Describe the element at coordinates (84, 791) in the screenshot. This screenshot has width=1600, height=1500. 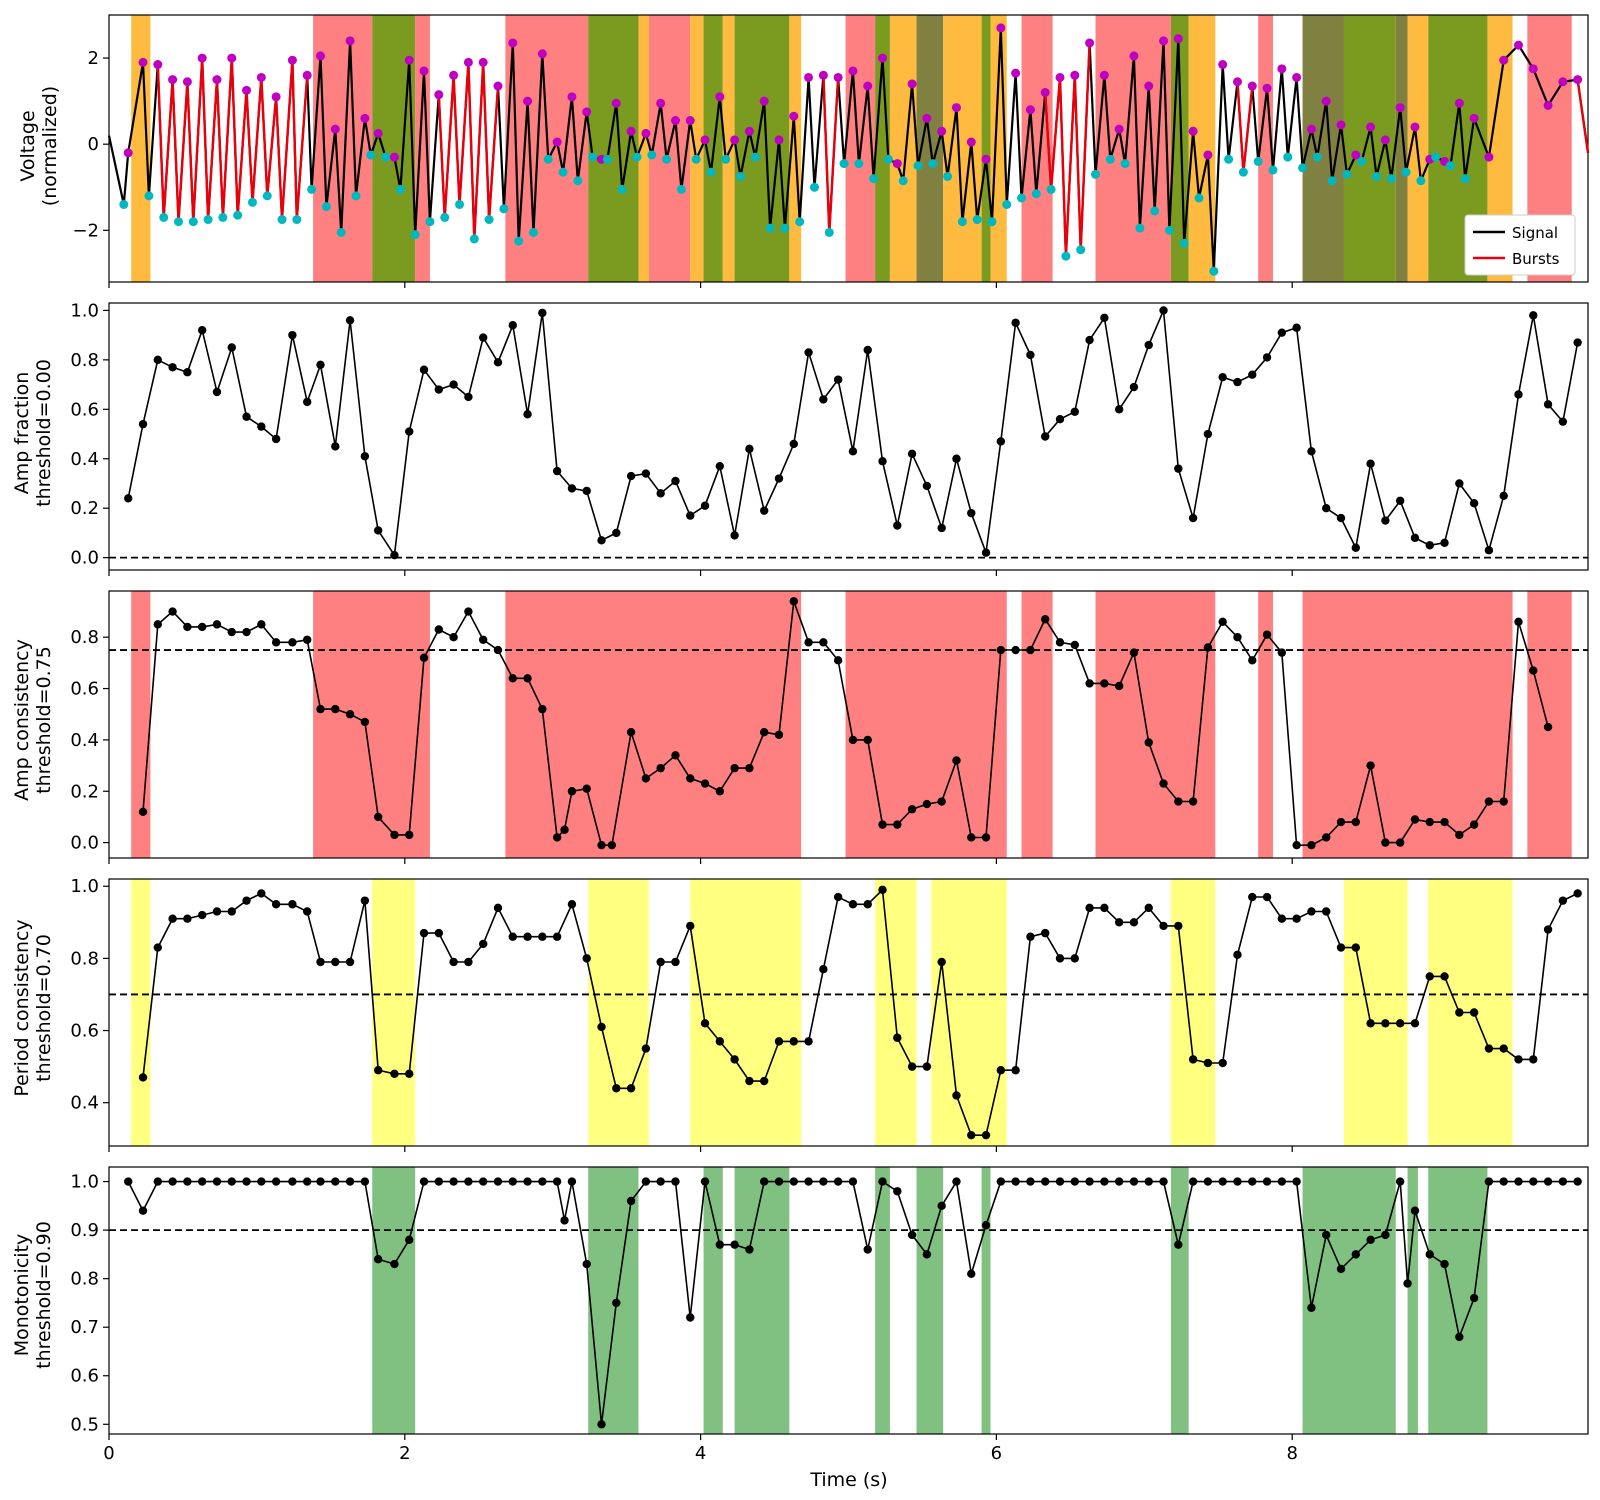
I see `y-tick-label: 0.2` at that location.